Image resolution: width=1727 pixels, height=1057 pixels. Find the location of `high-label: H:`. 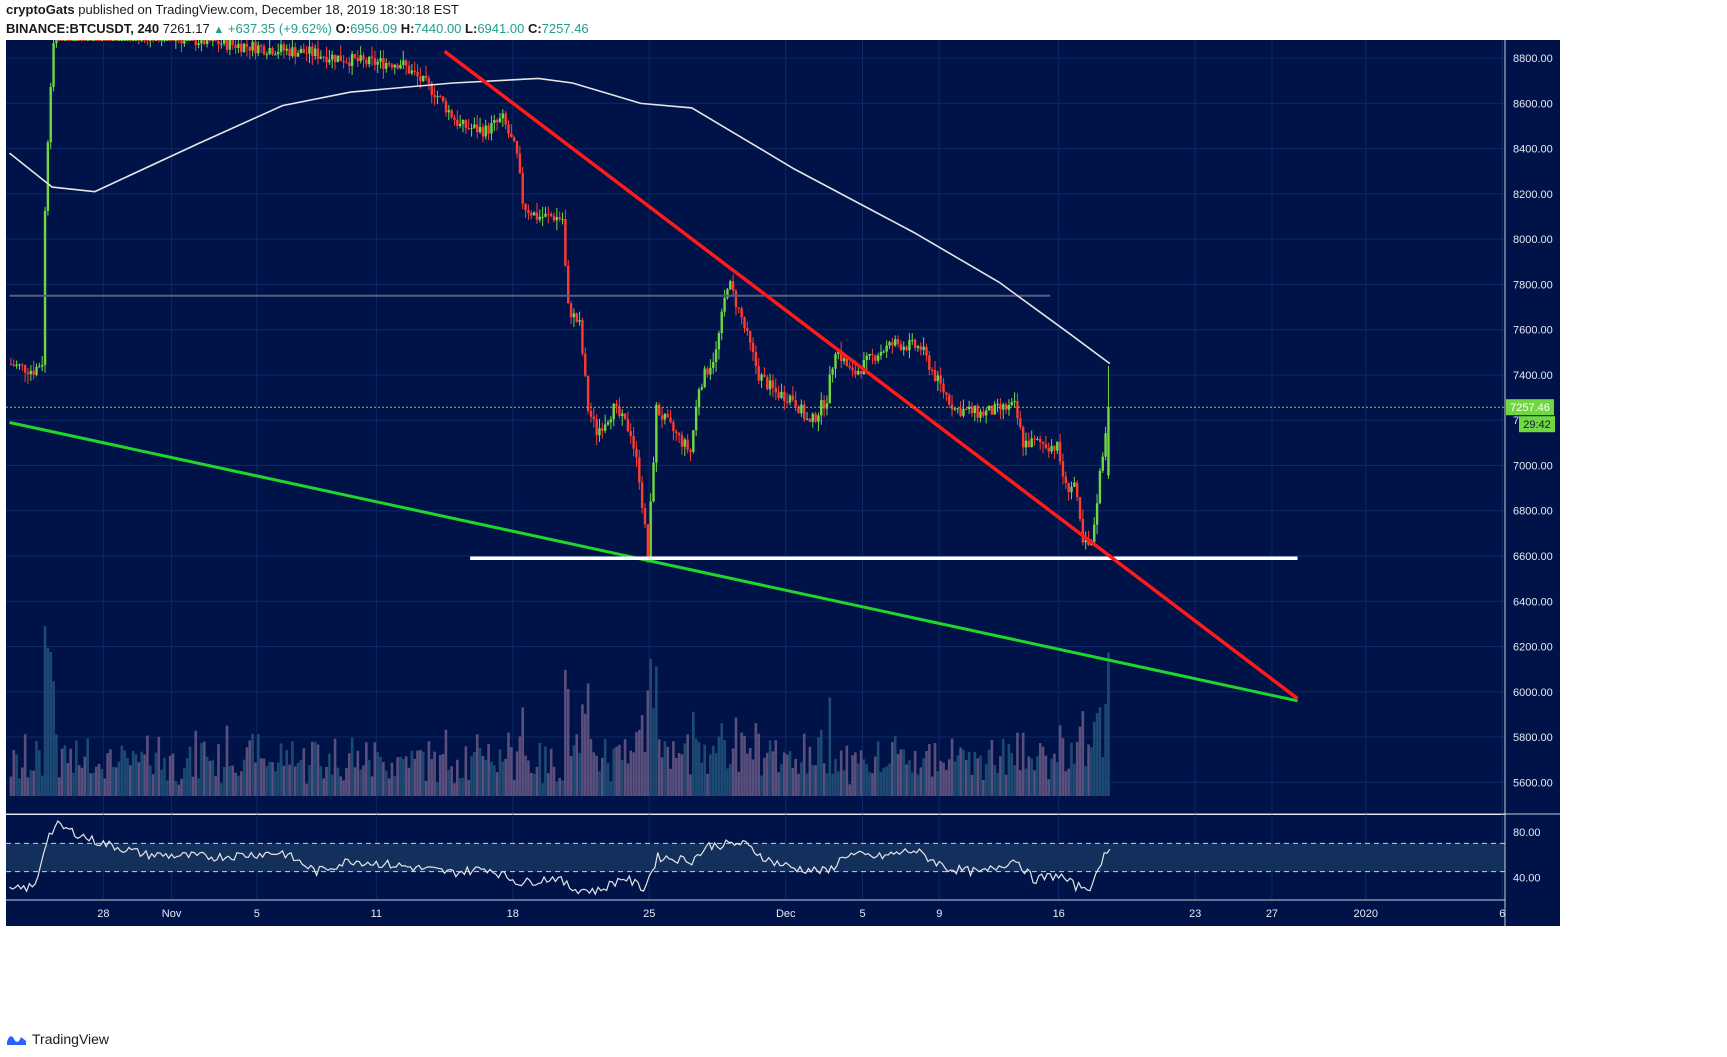

high-label: H: is located at coordinates (407, 28).